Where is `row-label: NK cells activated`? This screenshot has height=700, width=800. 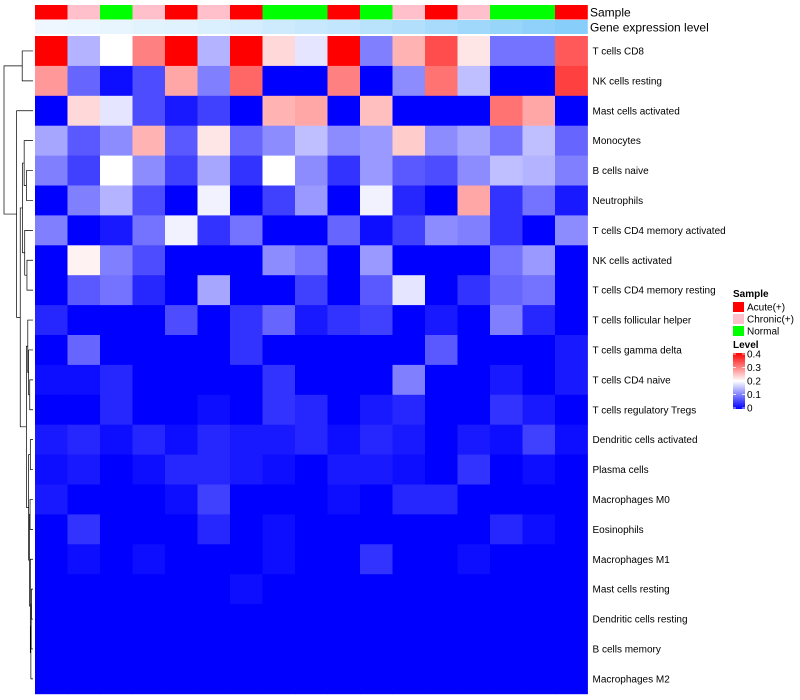
row-label: NK cells activated is located at coordinates (632, 261).